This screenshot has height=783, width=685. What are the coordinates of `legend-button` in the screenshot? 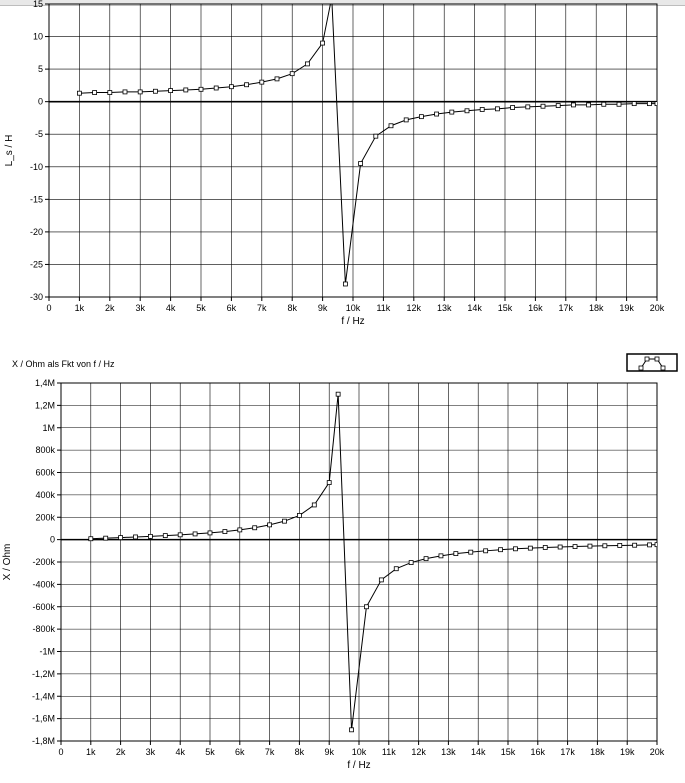 It's located at (652, 362).